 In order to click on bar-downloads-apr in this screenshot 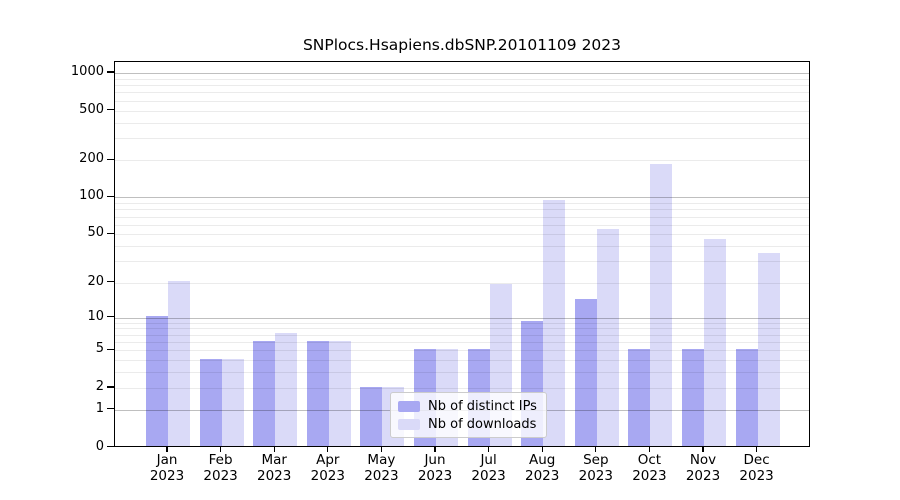, I will do `click(339, 393)`.